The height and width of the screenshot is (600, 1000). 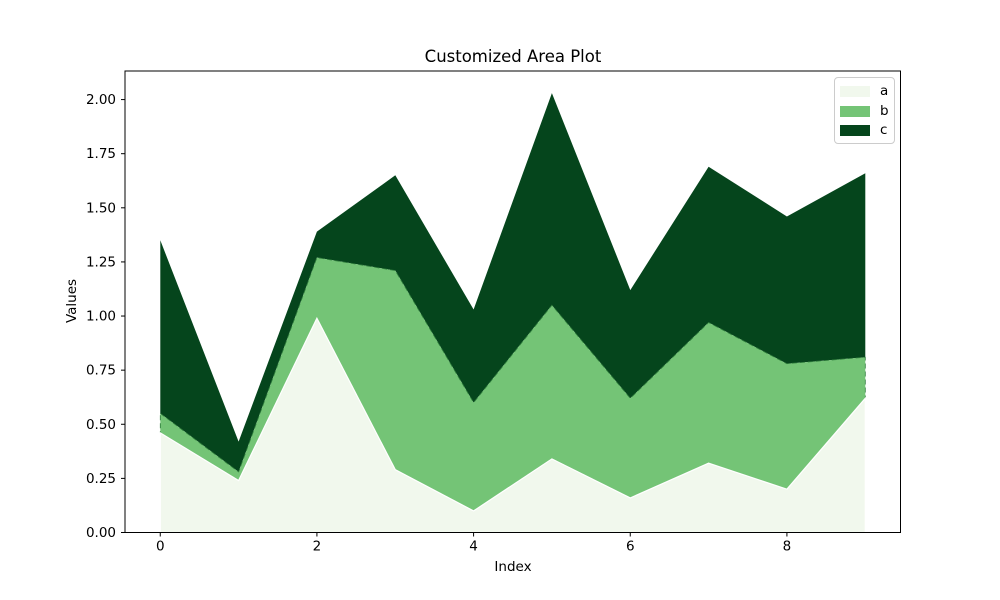 I want to click on legend-item-b: b, so click(x=864, y=110).